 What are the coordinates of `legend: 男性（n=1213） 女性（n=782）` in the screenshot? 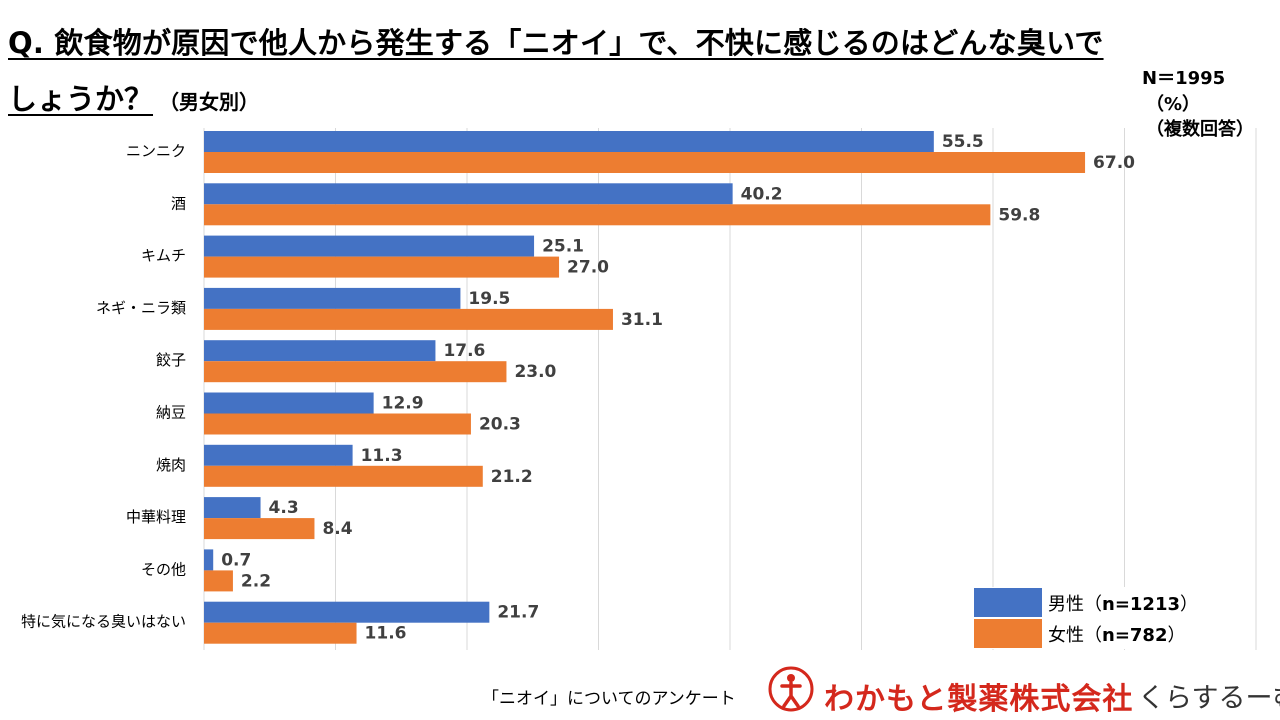 It's located at (1093, 618).